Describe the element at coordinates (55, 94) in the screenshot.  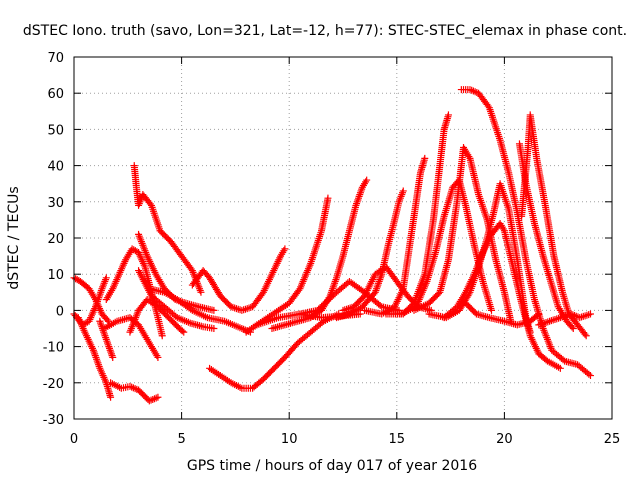
I see `y-tick-label: 60` at that location.